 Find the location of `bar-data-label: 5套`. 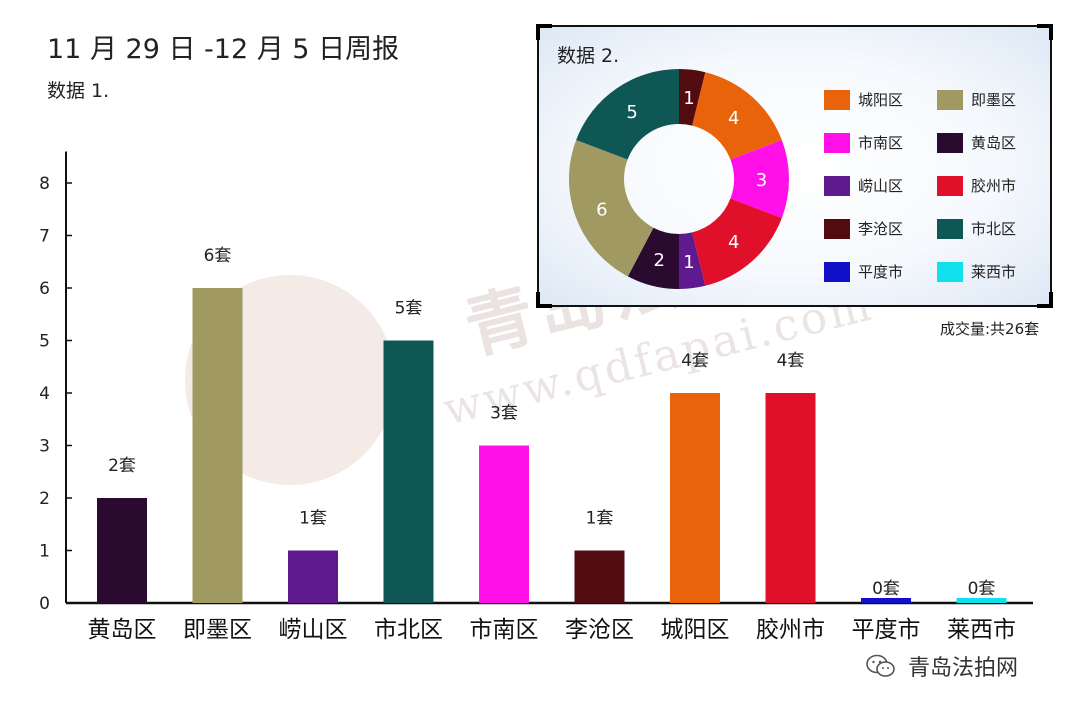

bar-data-label: 5套 is located at coordinates (409, 309).